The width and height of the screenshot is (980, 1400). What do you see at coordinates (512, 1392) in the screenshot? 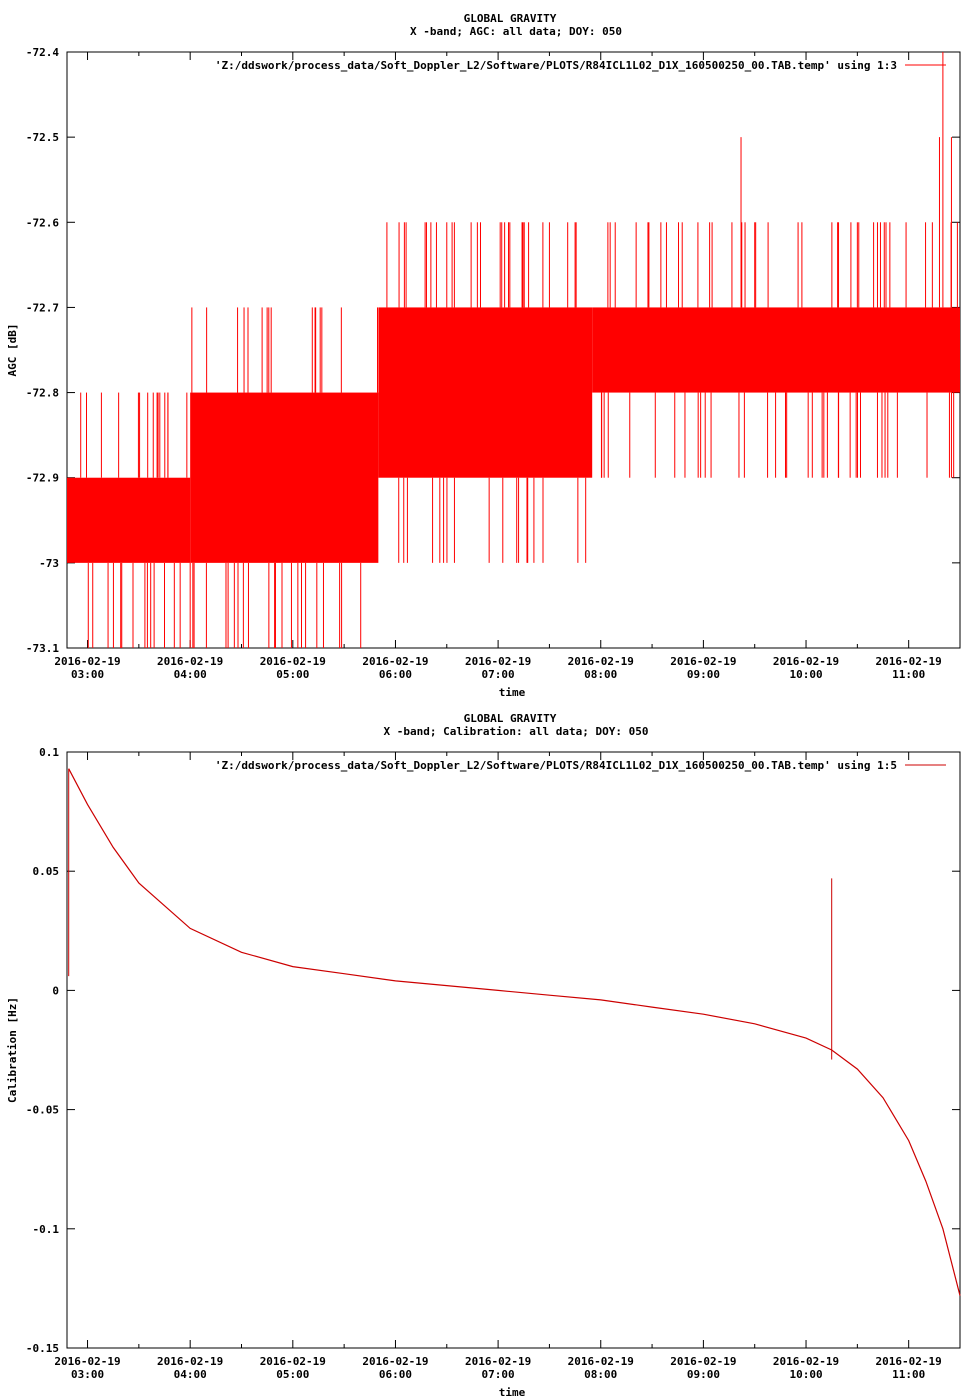
I see `chart2-xlabel: time` at bounding box center [512, 1392].